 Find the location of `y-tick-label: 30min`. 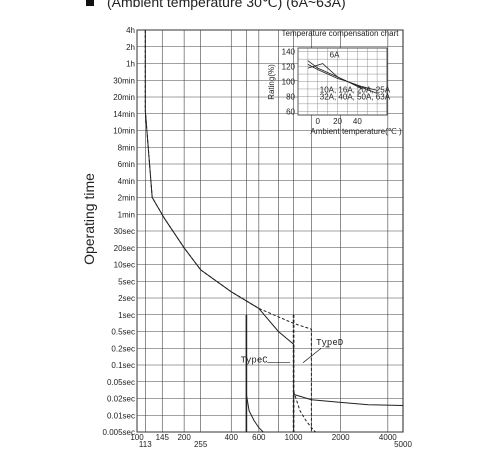

y-tick-label: 30min is located at coordinates (124, 80).